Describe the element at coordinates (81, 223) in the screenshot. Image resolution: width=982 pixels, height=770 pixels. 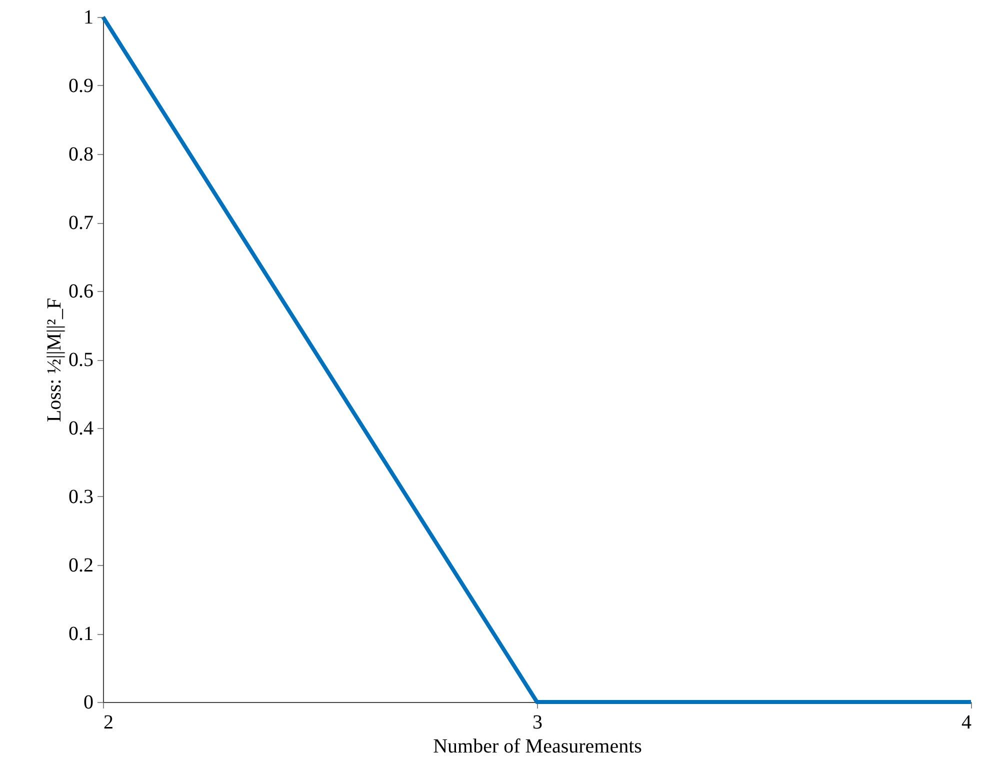
I see `y-tick-label: 0.7` at that location.